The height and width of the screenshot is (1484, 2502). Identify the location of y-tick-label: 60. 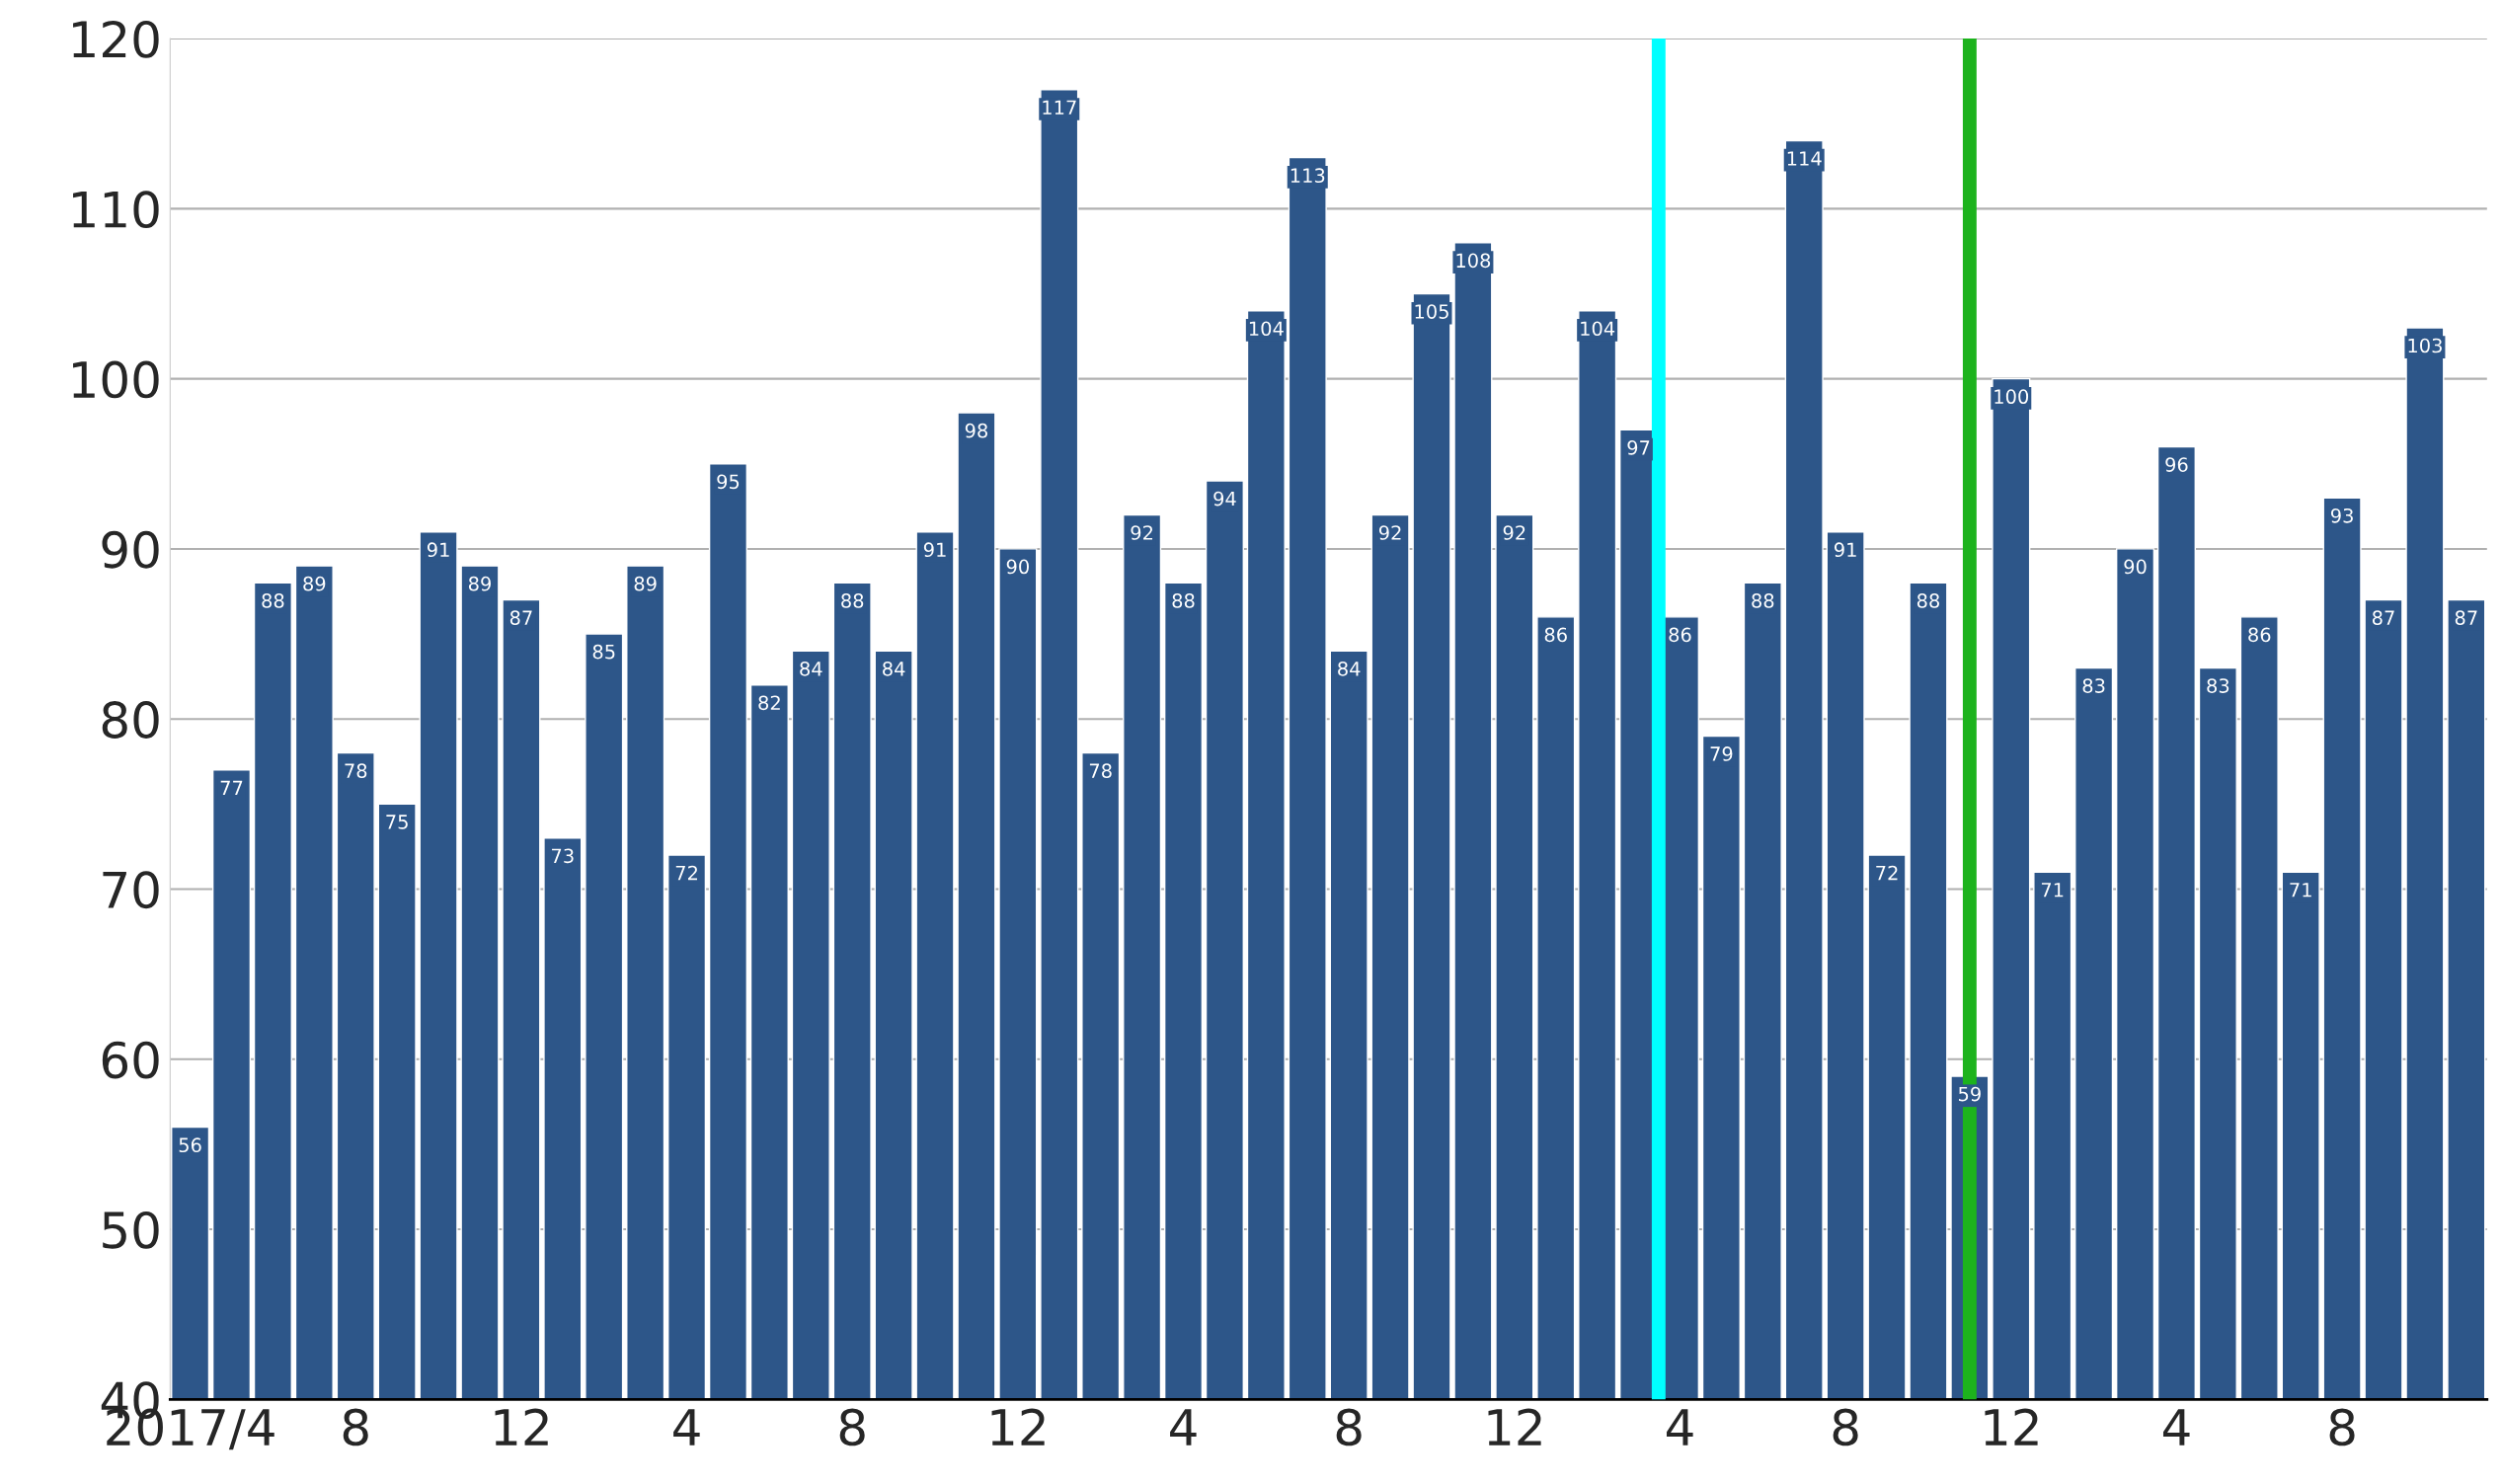
(130, 1060).